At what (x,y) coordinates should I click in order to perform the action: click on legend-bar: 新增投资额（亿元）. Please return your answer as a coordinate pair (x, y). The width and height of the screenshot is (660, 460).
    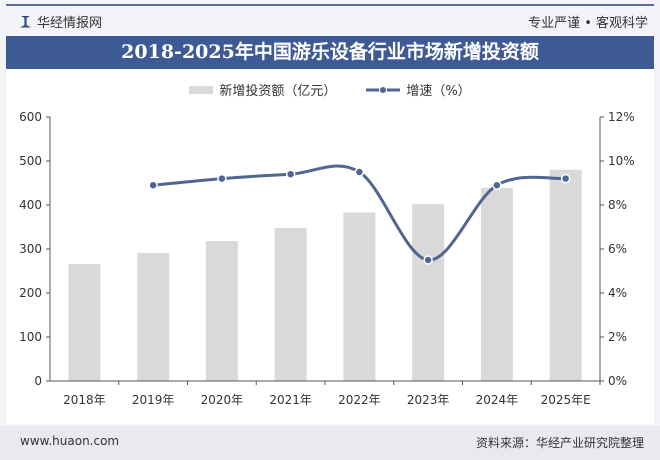
    Looking at the image, I should click on (262, 89).